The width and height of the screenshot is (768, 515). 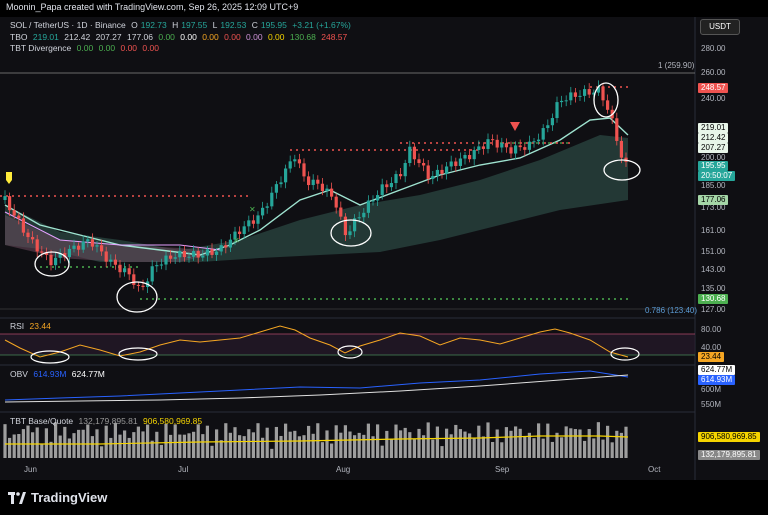 What do you see at coordinates (45, 37) in the screenshot?
I see `tbo-value: 219.01` at bounding box center [45, 37].